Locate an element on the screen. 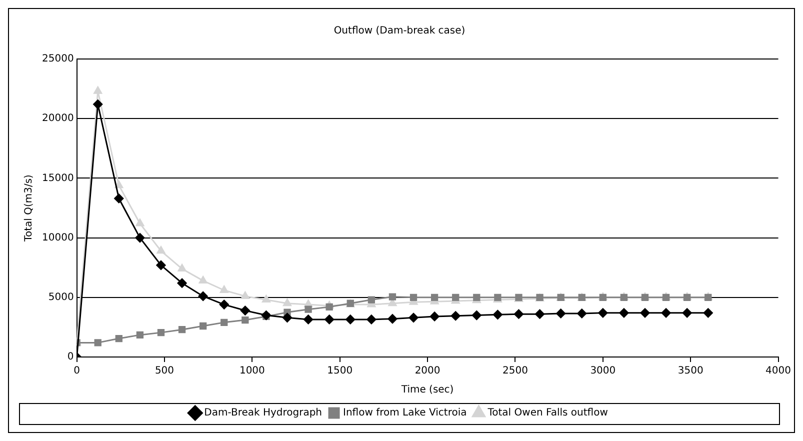 Image resolution: width=803 pixels, height=441 pixels. y-tick-label: 25000 is located at coordinates (58, 59).